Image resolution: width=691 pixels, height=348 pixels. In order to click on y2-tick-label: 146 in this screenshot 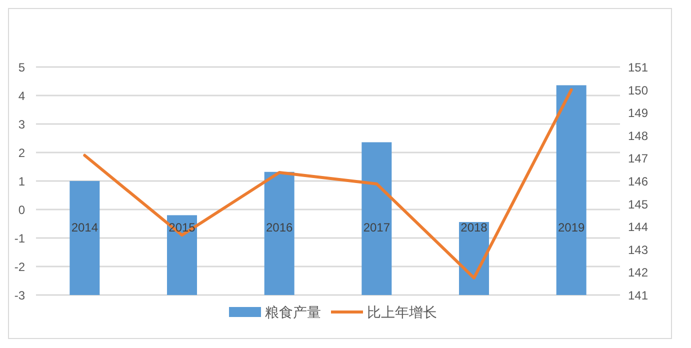, I will do `click(638, 181)`.